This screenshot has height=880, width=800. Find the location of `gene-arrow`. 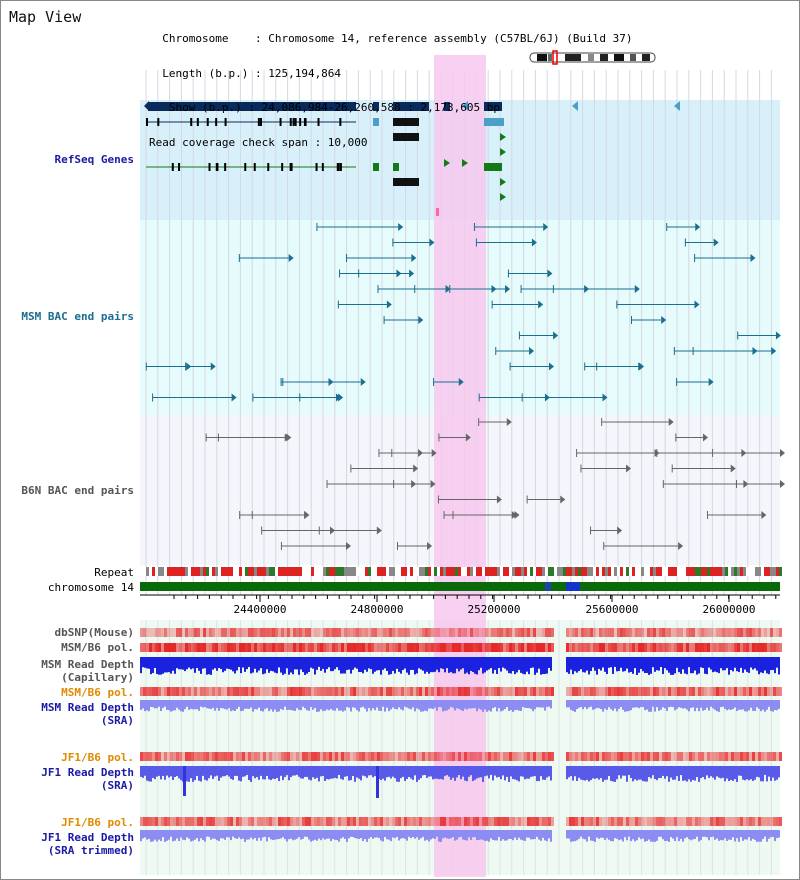

gene-arrow is located at coordinates (503, 137).